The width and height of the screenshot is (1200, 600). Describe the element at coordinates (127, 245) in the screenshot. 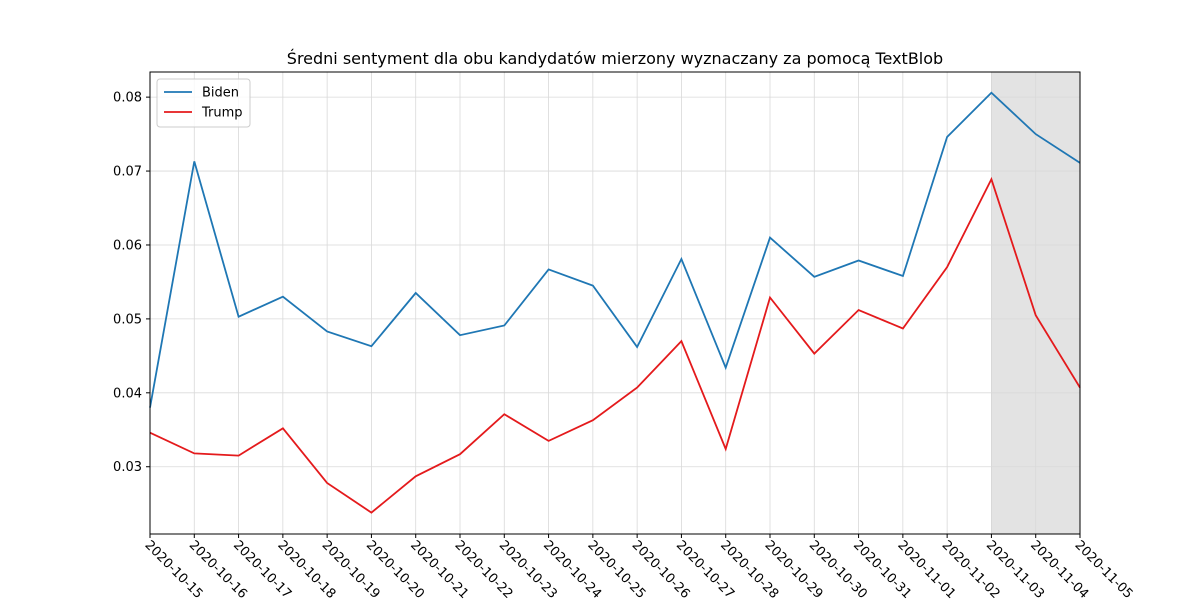

I see `y-tick-label: 0.06` at that location.